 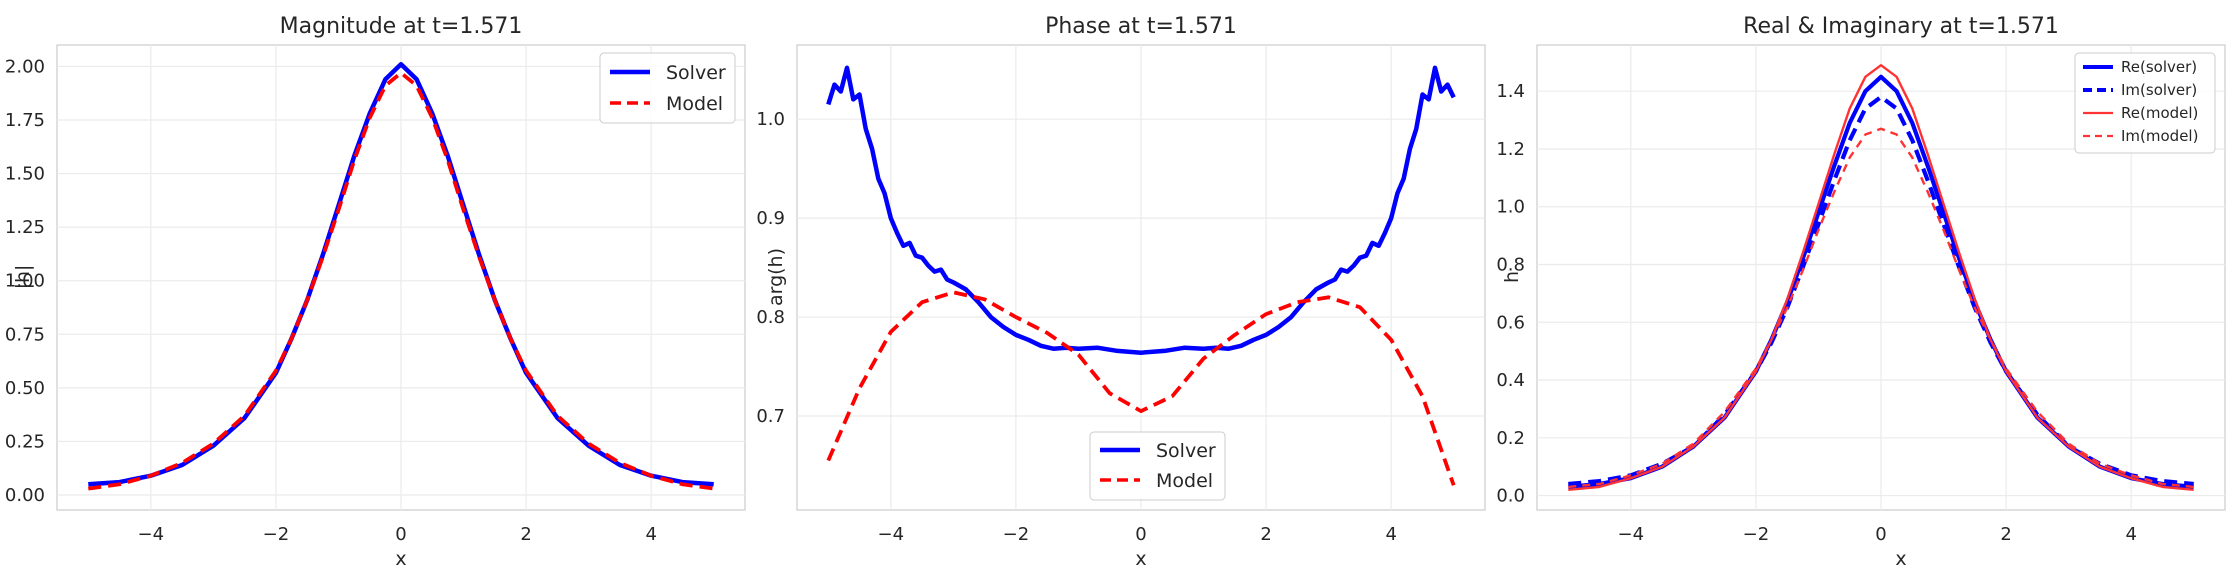 I want to click on legend-label-re-solver: Re(solver), so click(x=2159, y=67).